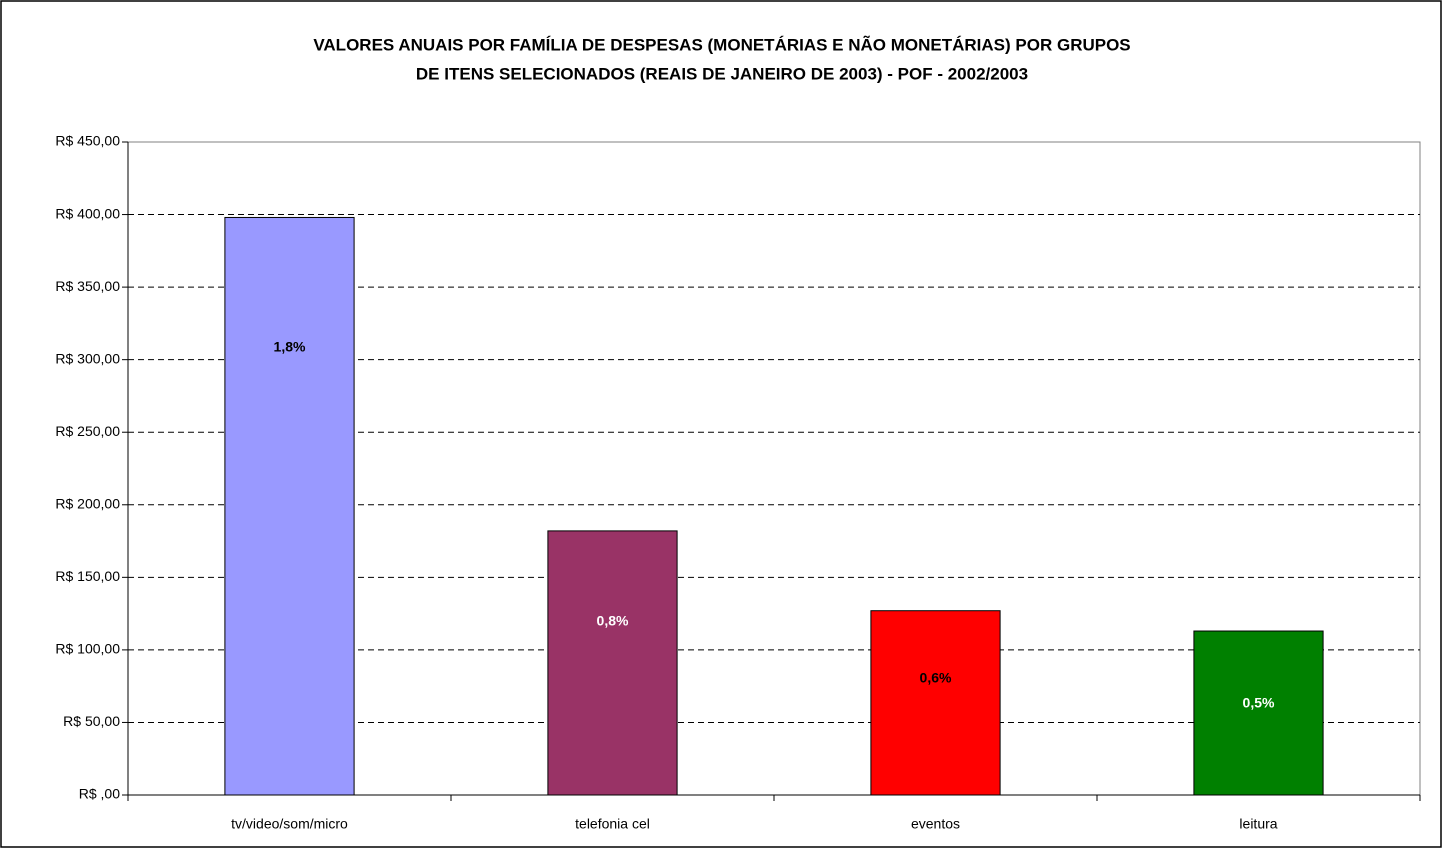 This screenshot has width=1443, height=849. I want to click on x-tick-label: tv/video/som/micro, so click(289, 824).